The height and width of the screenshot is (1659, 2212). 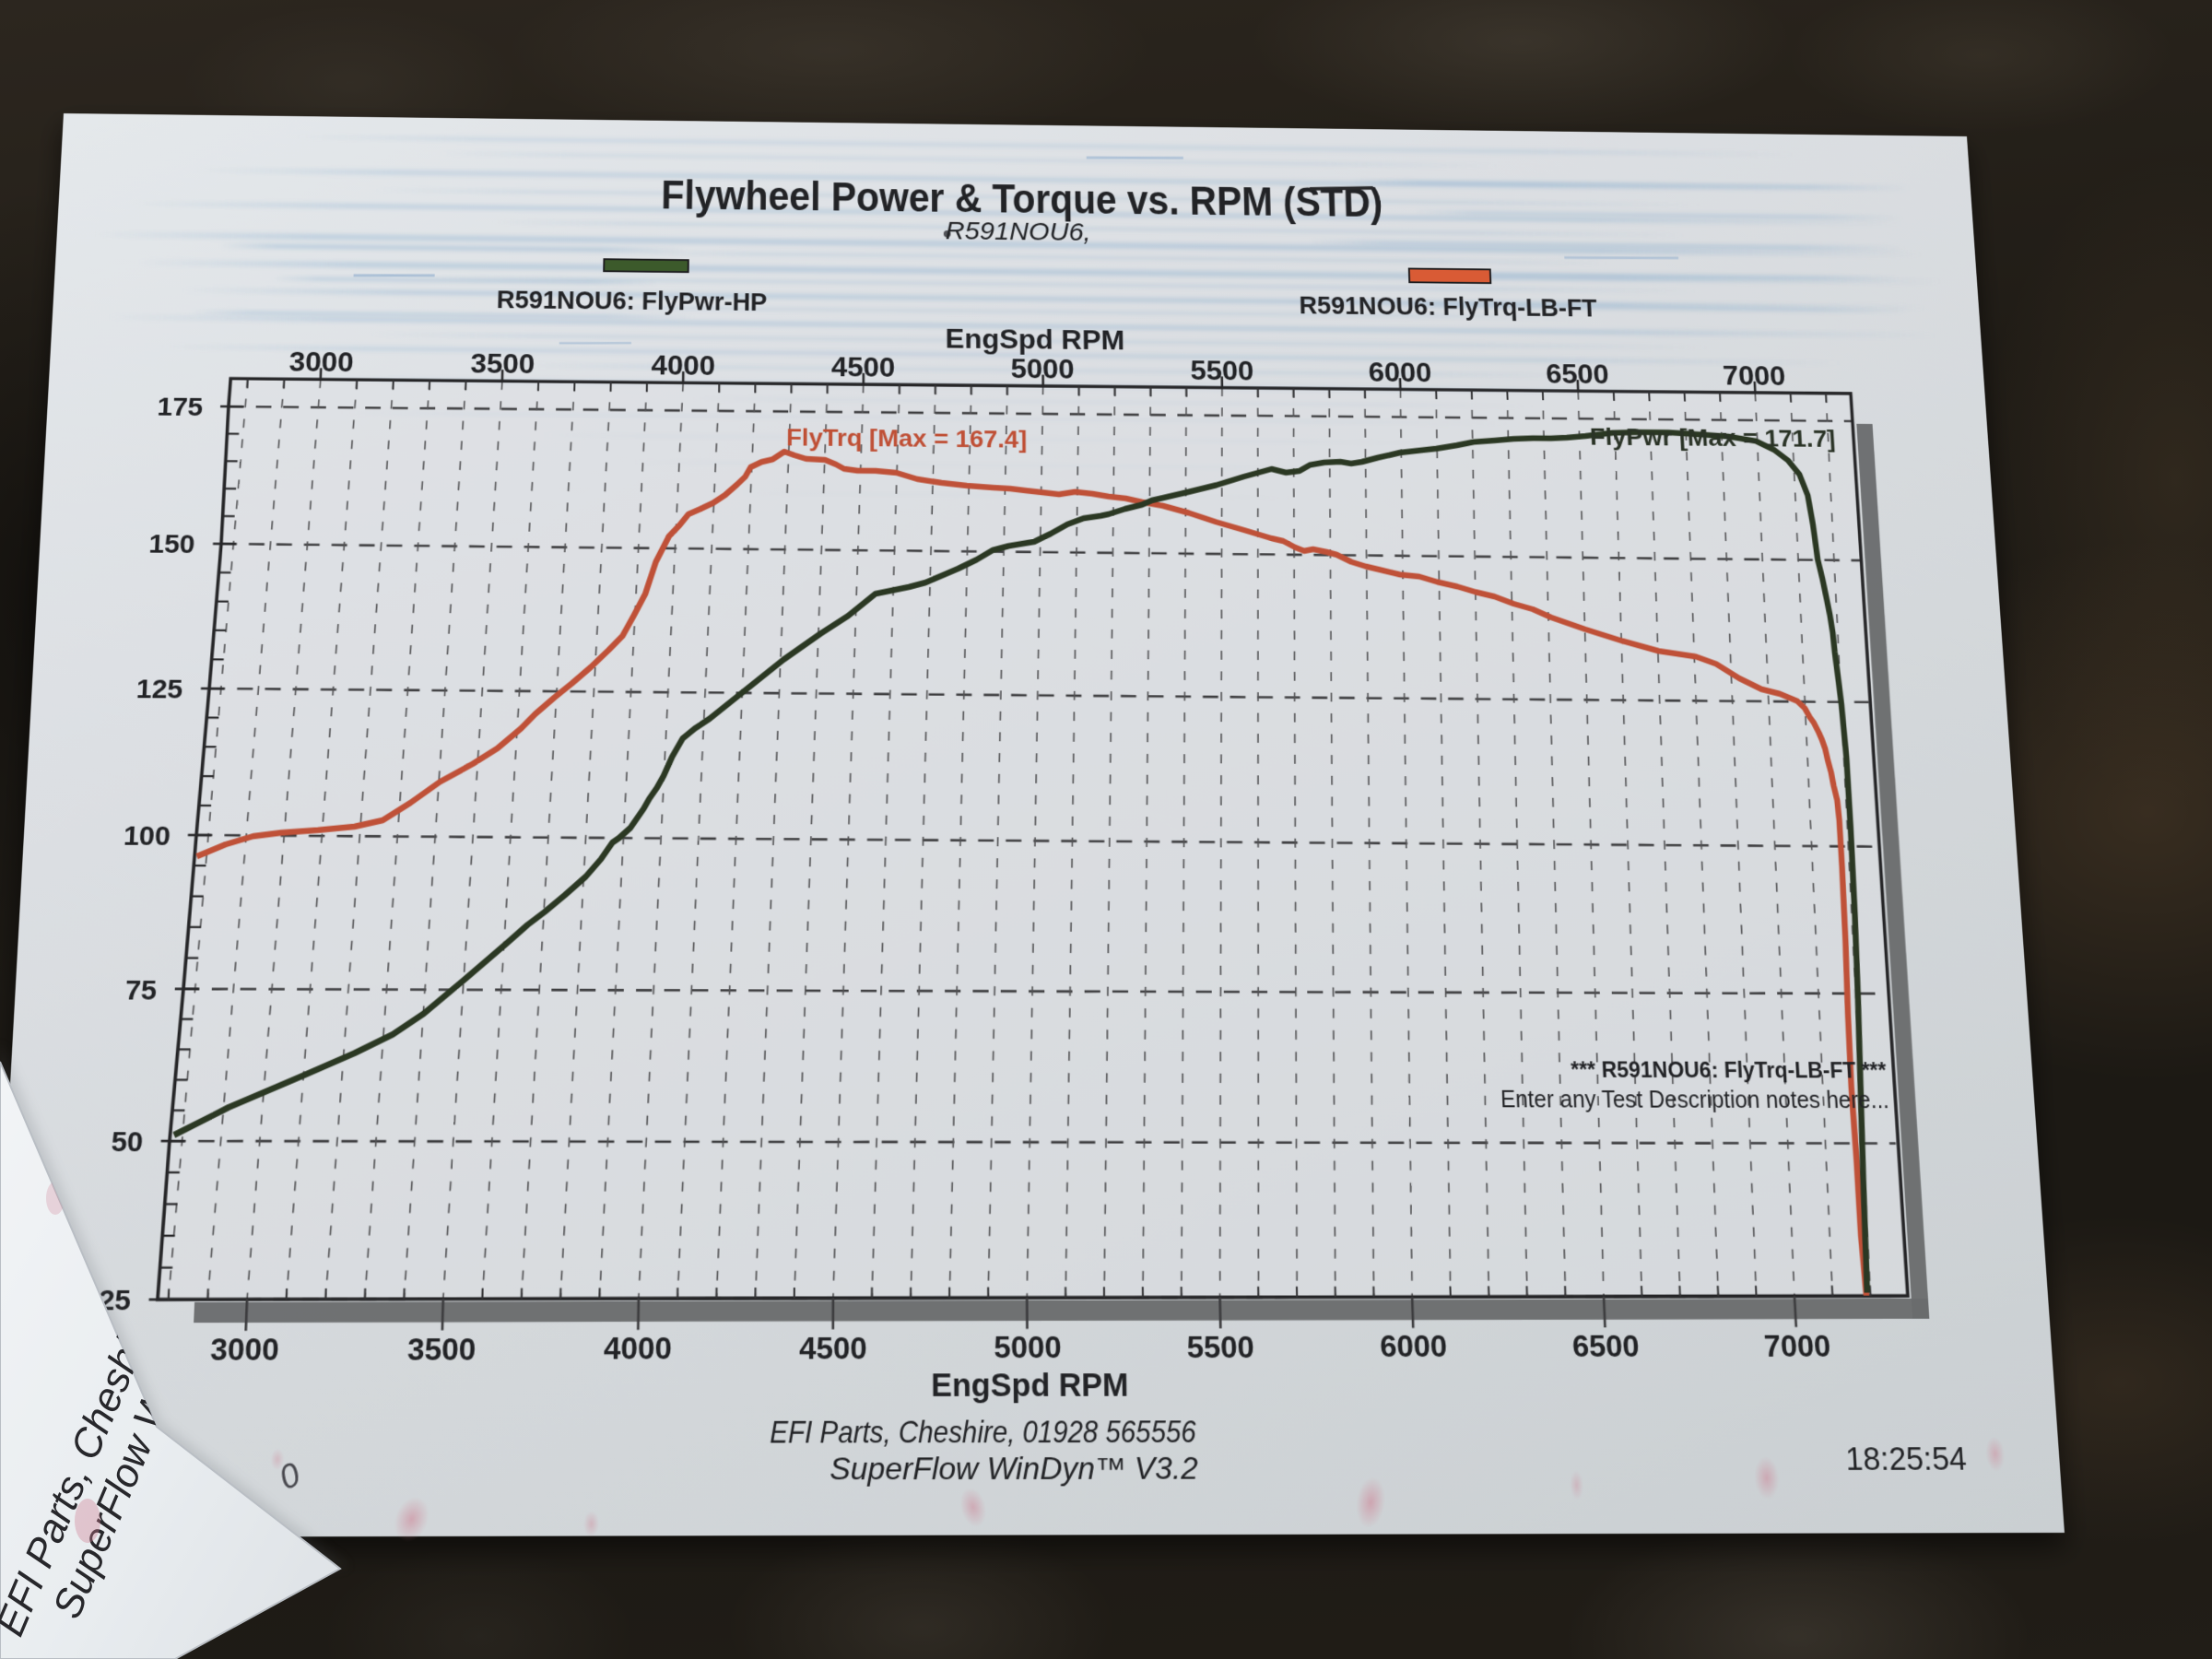 I want to click on svg-text: R591NOU6,, so click(x=1018, y=232).